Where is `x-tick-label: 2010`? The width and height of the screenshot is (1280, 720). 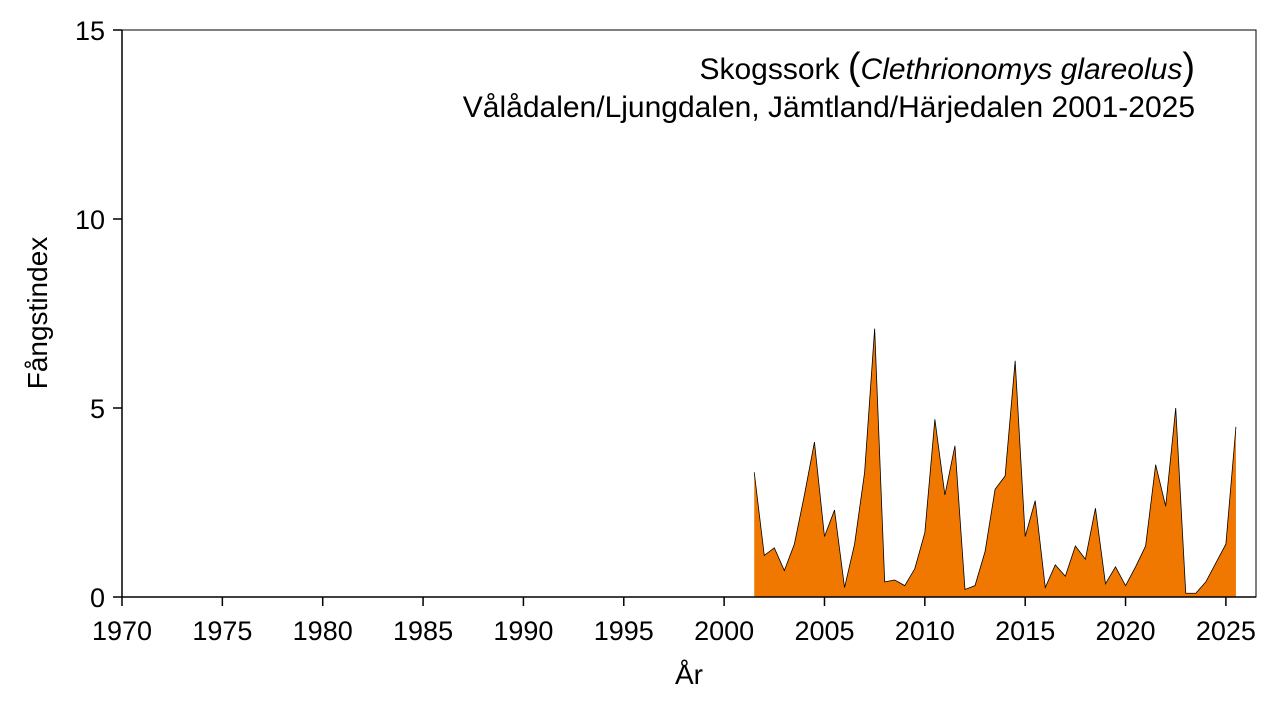
x-tick-label: 2010 is located at coordinates (925, 631).